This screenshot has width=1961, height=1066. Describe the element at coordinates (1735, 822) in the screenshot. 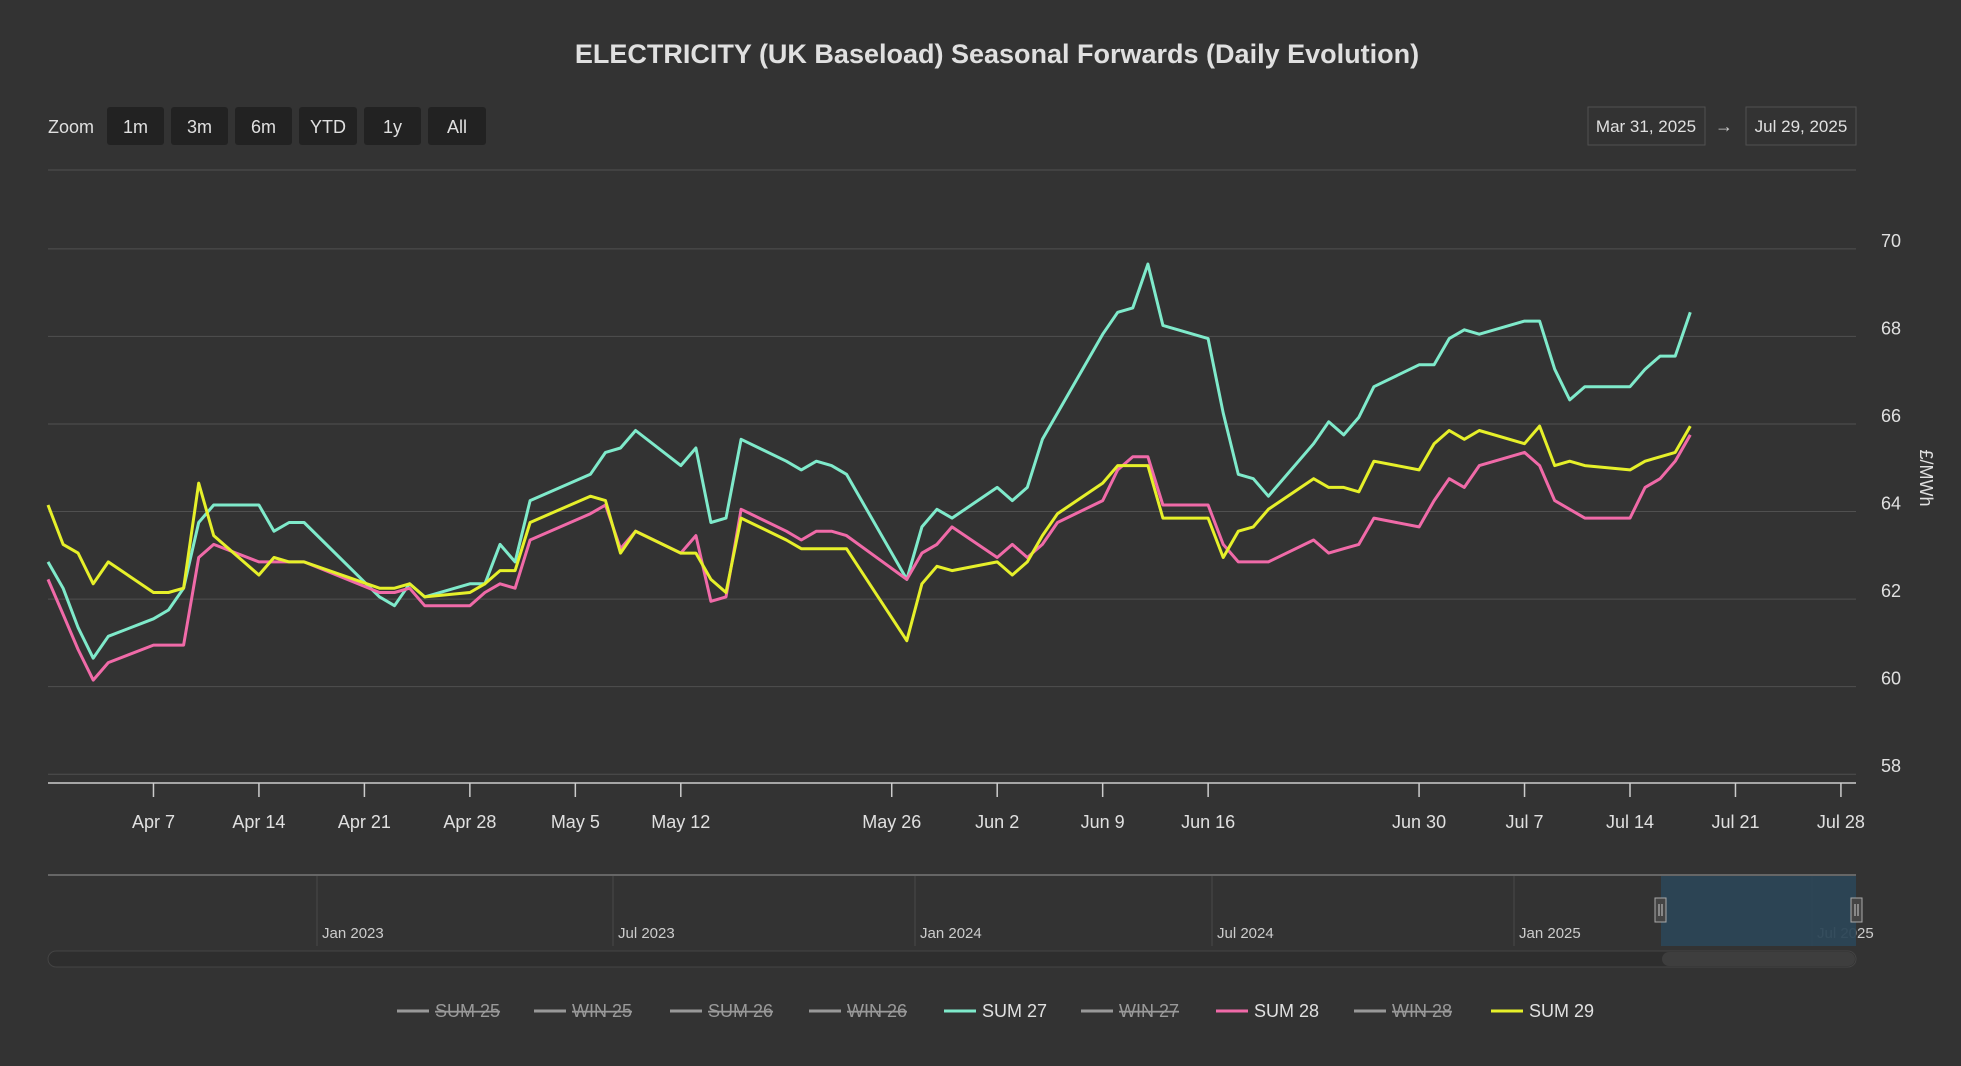

I see `x-tick-label: Jul 21` at that location.